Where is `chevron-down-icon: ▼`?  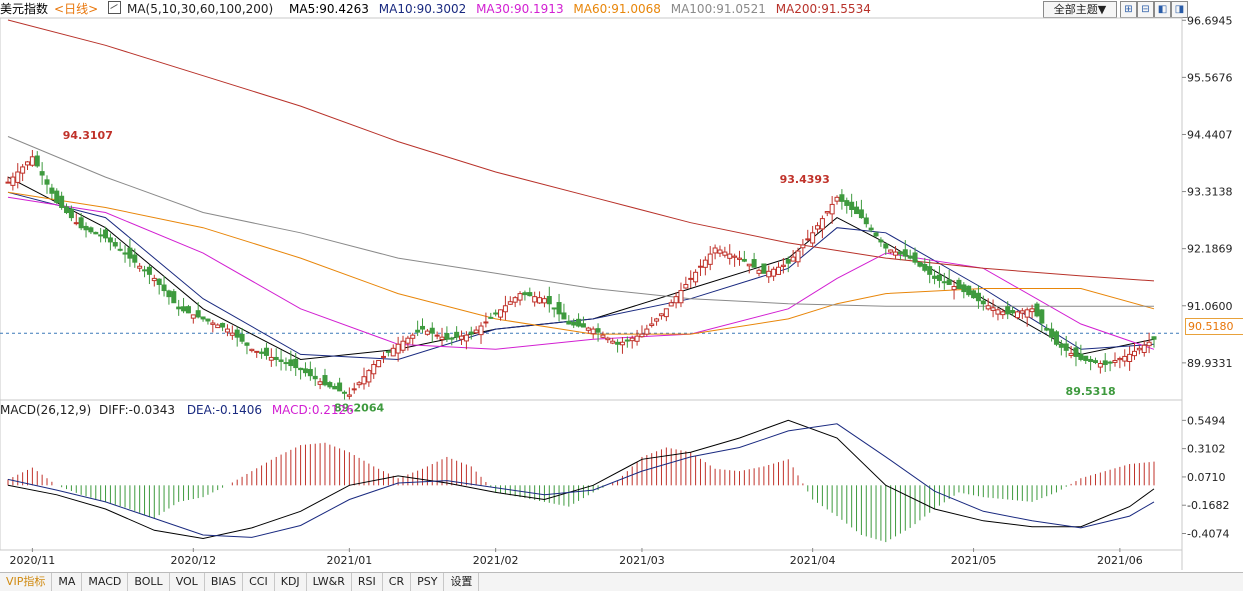 chevron-down-icon: ▼ is located at coordinates (1102, 9).